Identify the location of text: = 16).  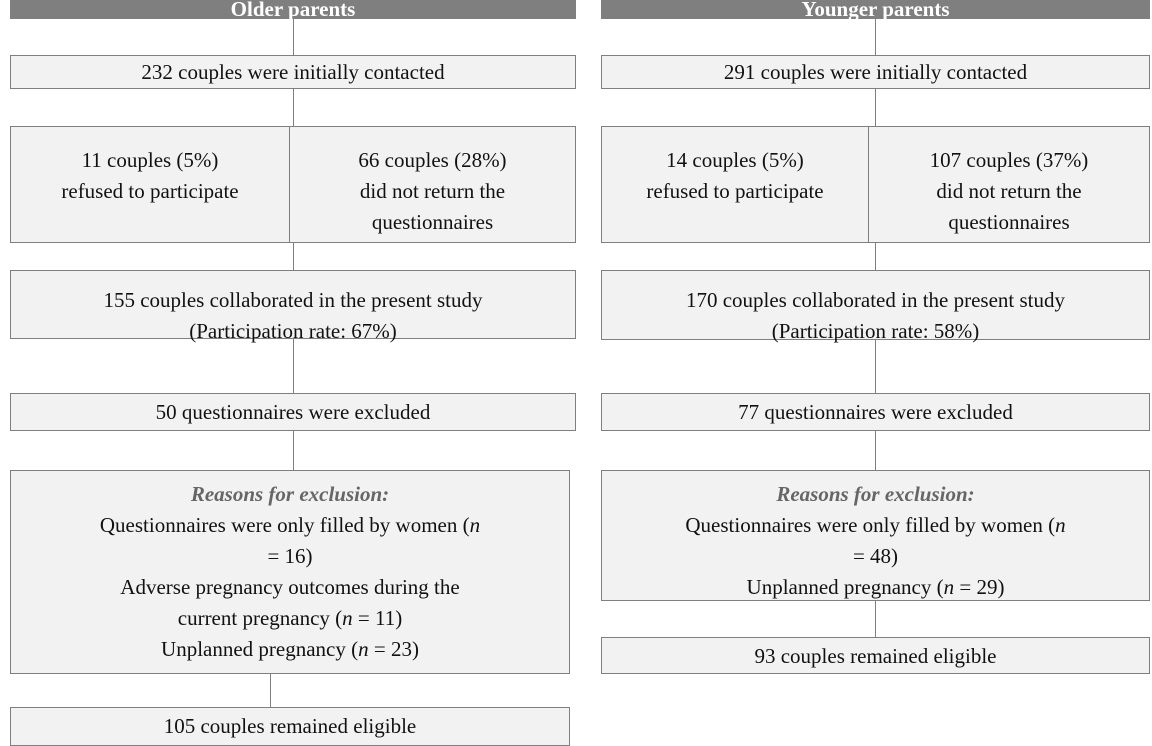
(290, 556).